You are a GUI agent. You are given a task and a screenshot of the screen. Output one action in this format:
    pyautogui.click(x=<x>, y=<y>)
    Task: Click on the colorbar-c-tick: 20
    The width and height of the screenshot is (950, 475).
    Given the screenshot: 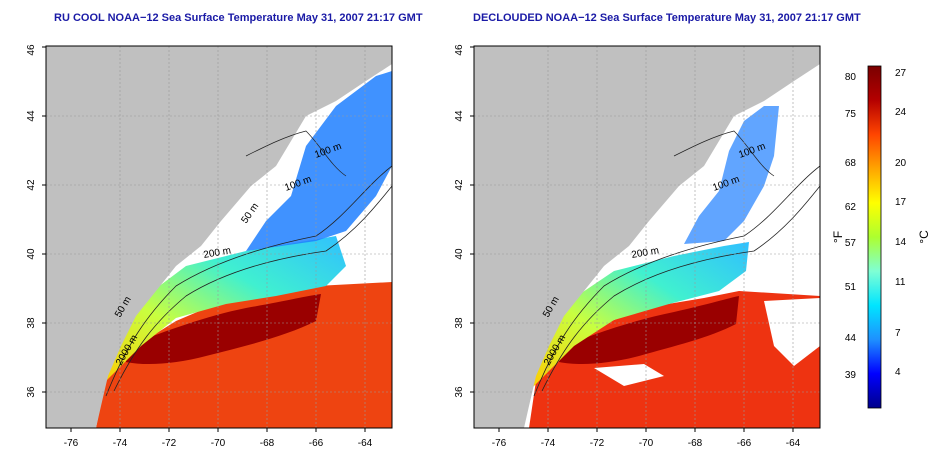 What is the action you would take?
    pyautogui.click(x=901, y=163)
    